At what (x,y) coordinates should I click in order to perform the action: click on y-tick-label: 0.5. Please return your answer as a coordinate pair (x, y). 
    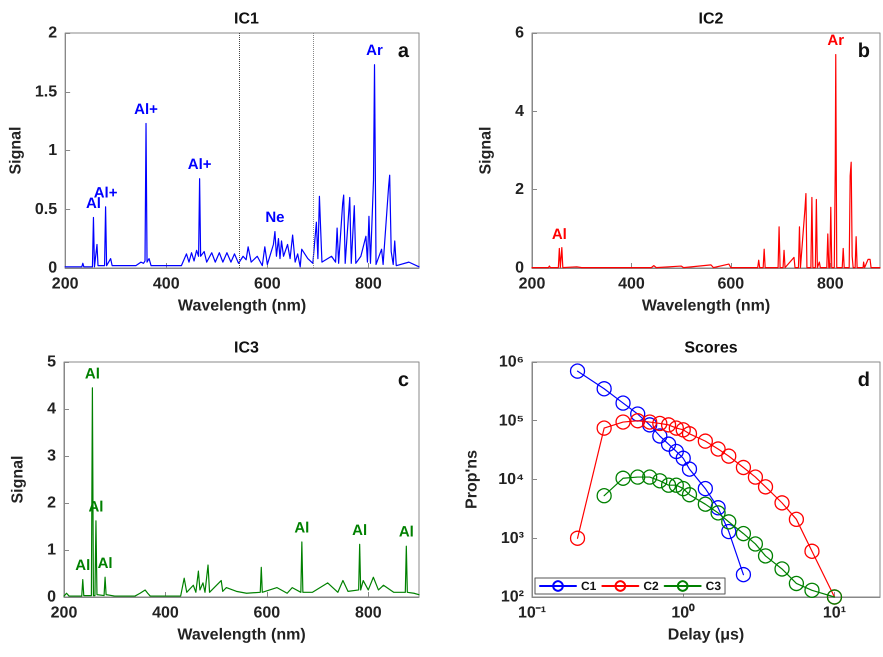
    Looking at the image, I should click on (46, 209).